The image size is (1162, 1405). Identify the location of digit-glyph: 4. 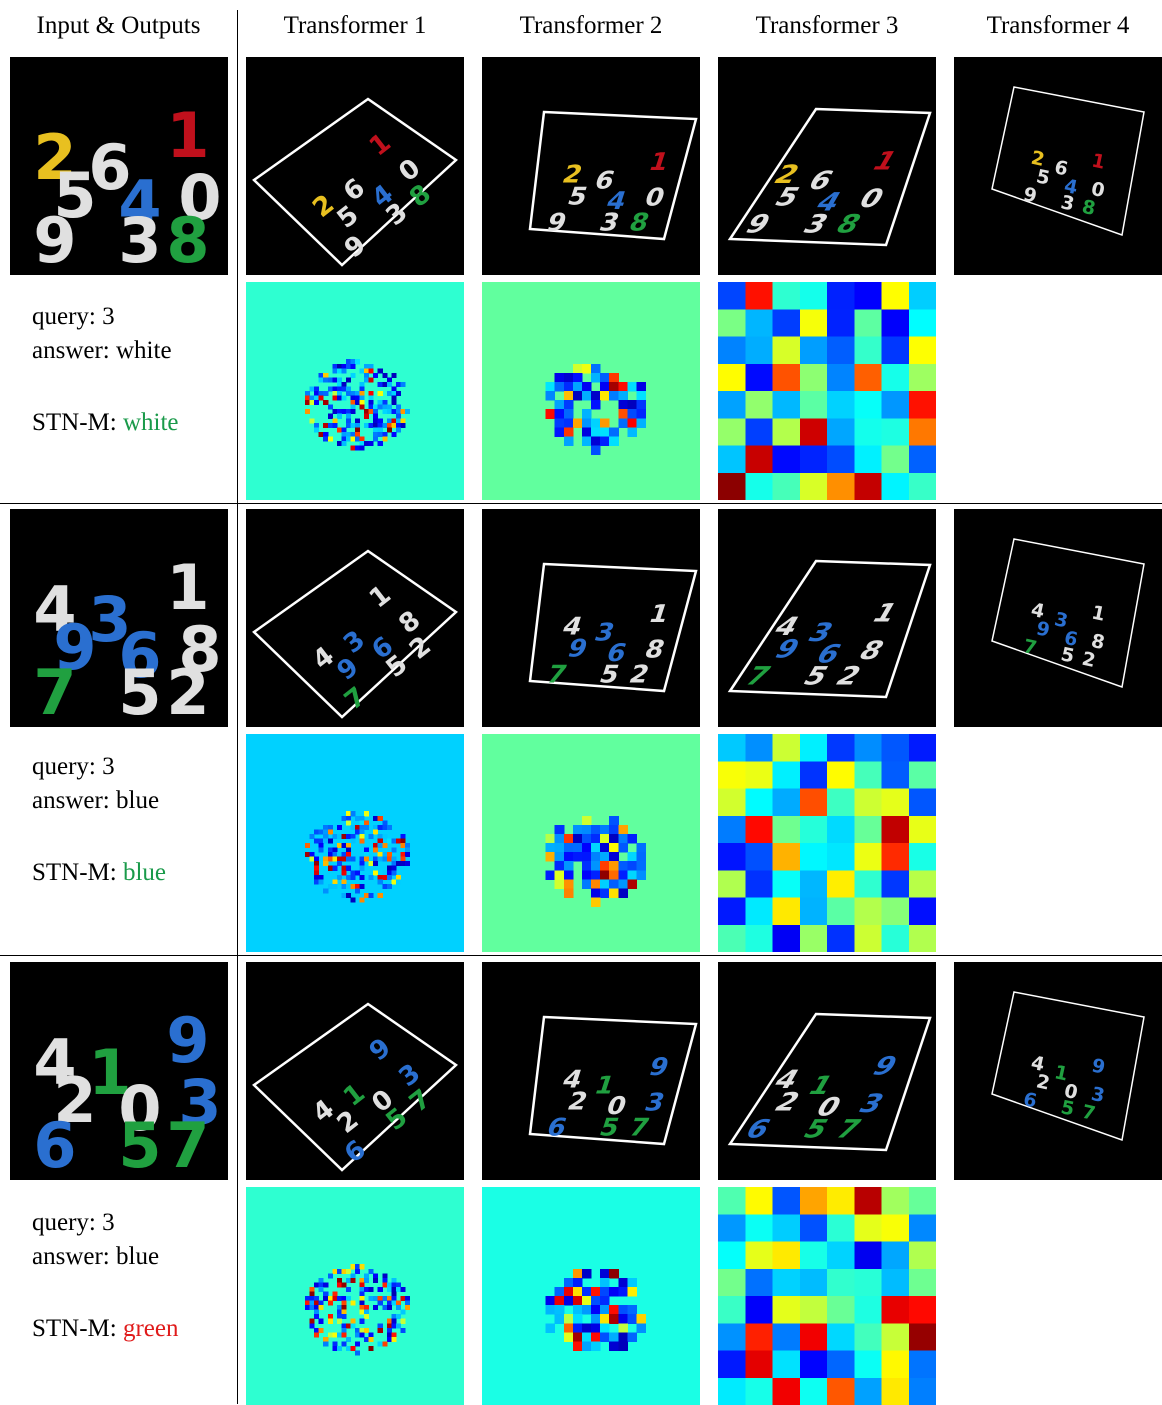
(139, 203).